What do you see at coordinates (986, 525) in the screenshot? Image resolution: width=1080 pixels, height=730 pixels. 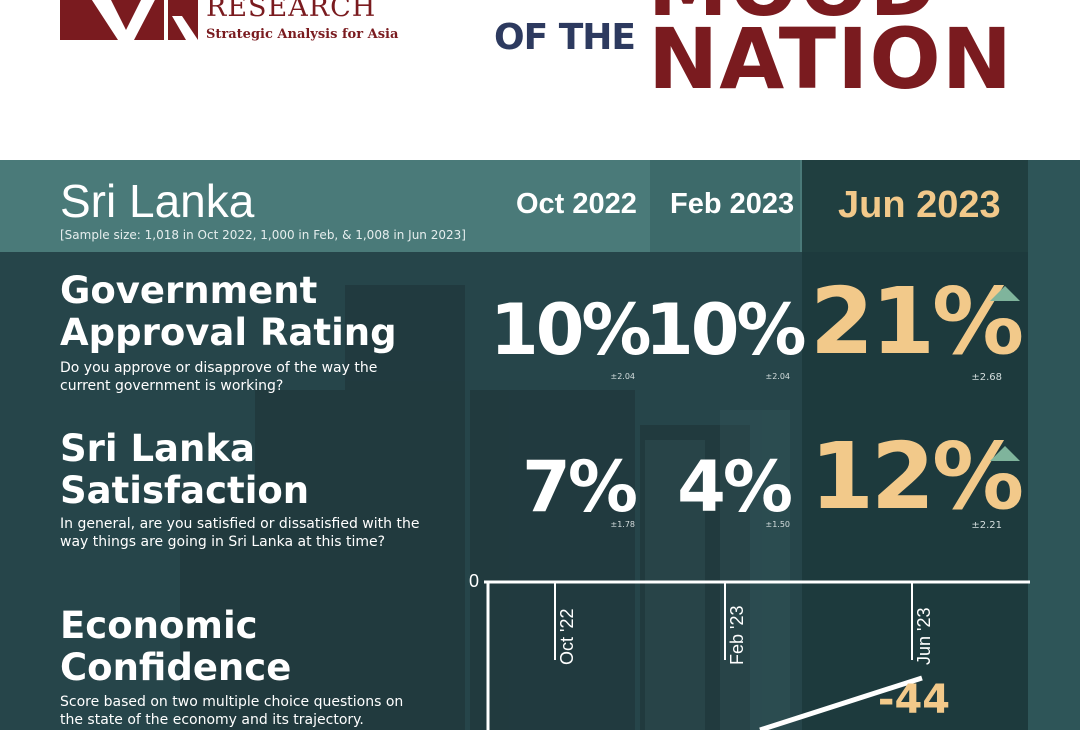 I see `error-margin: ±2.21` at bounding box center [986, 525].